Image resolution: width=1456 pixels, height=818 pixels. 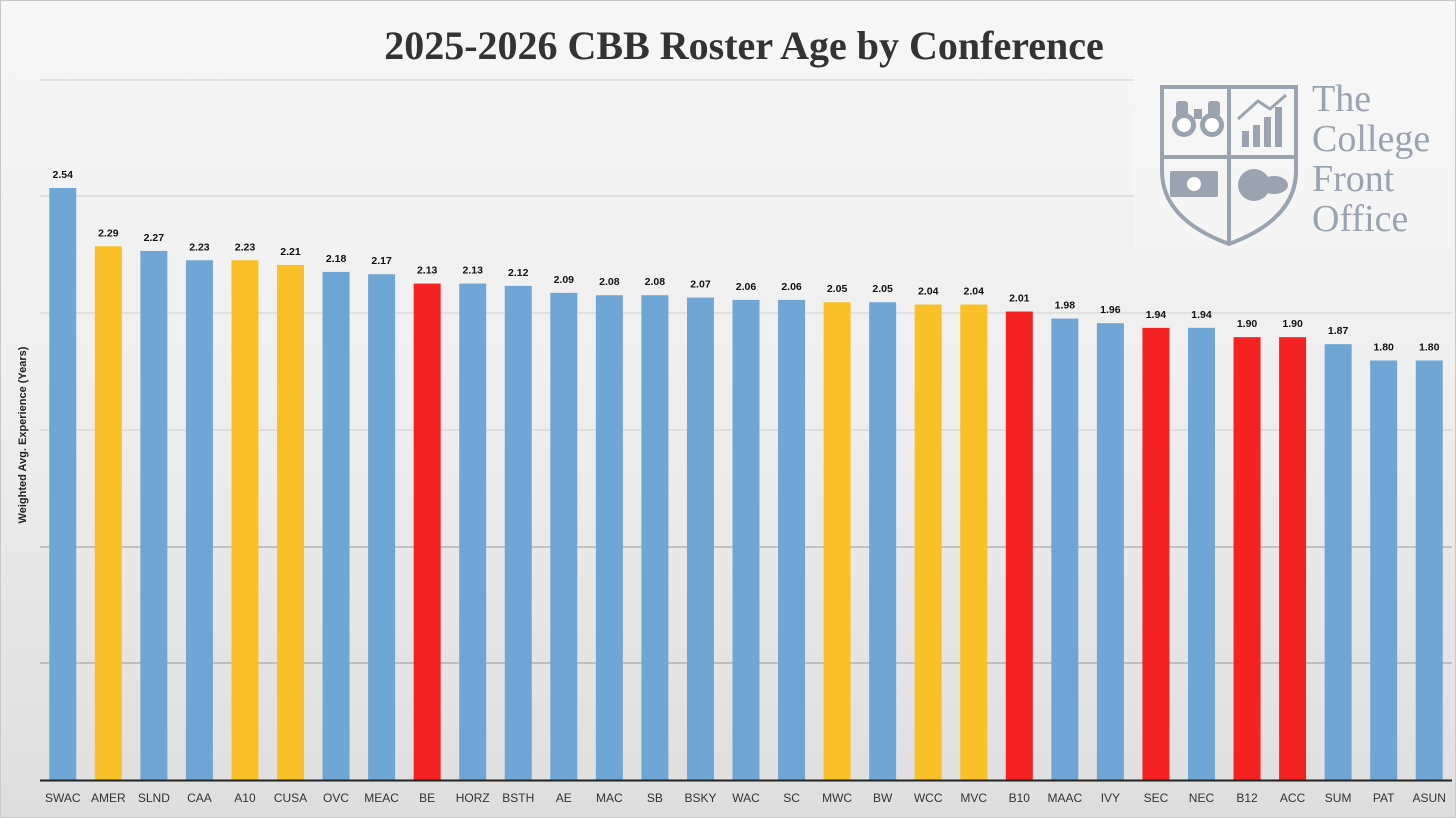 I want to click on x-tick-label: ACC, so click(x=1293, y=798).